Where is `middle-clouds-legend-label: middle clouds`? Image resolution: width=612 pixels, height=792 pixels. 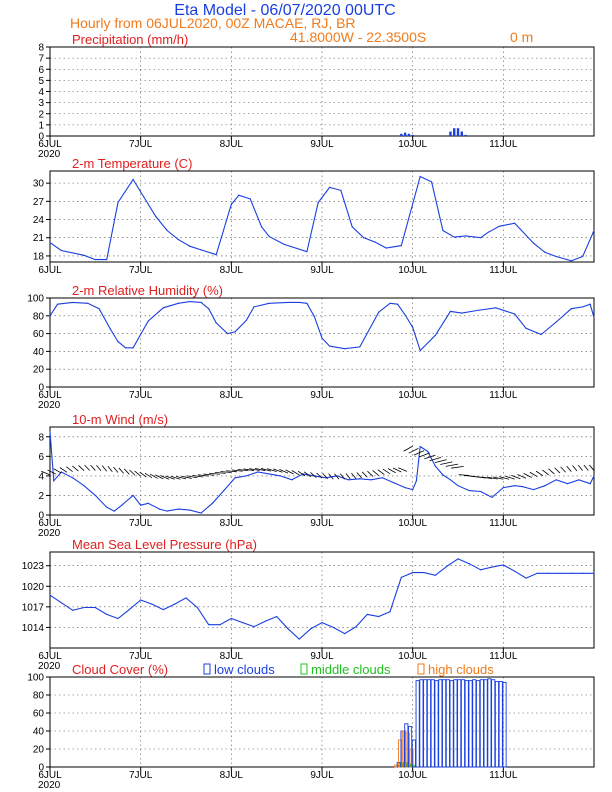 middle-clouds-legend-label: middle clouds is located at coordinates (351, 669).